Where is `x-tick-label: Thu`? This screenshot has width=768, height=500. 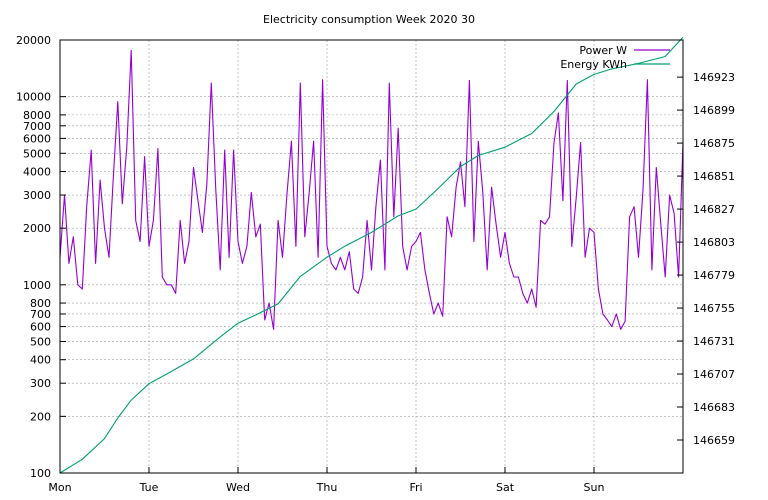 x-tick-label: Thu is located at coordinates (327, 487).